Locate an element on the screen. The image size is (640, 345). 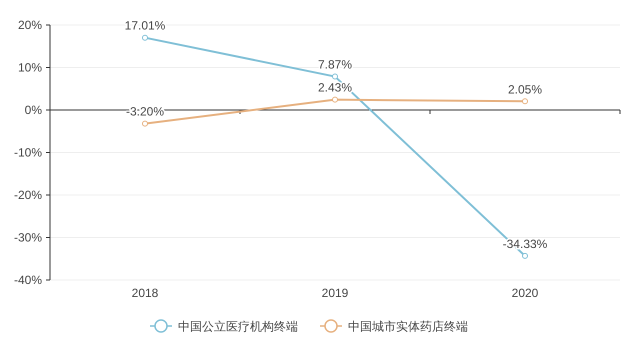
y-tick-label: -30% is located at coordinates (28, 237).